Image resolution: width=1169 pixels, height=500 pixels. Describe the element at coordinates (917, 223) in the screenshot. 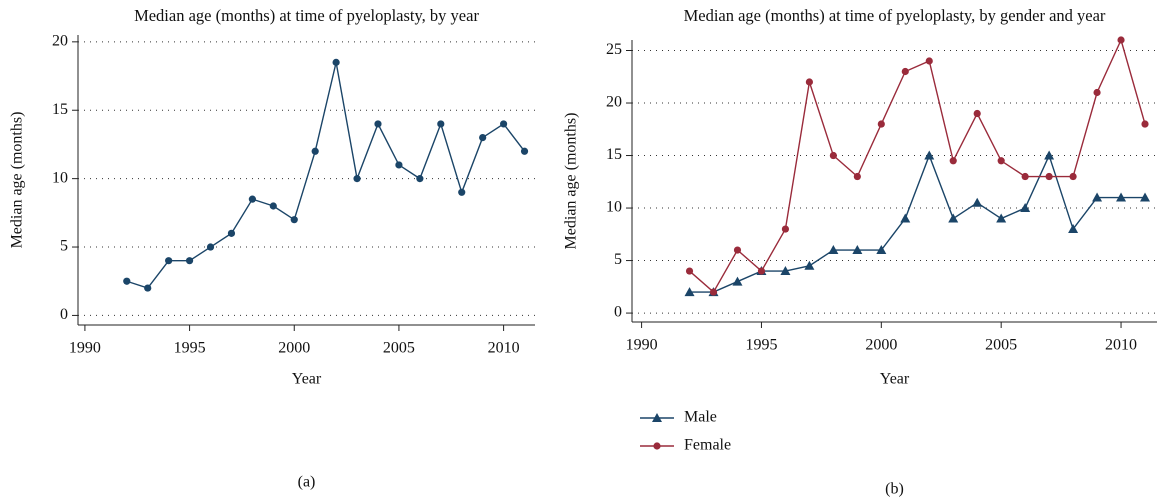

I see `series-line` at that location.